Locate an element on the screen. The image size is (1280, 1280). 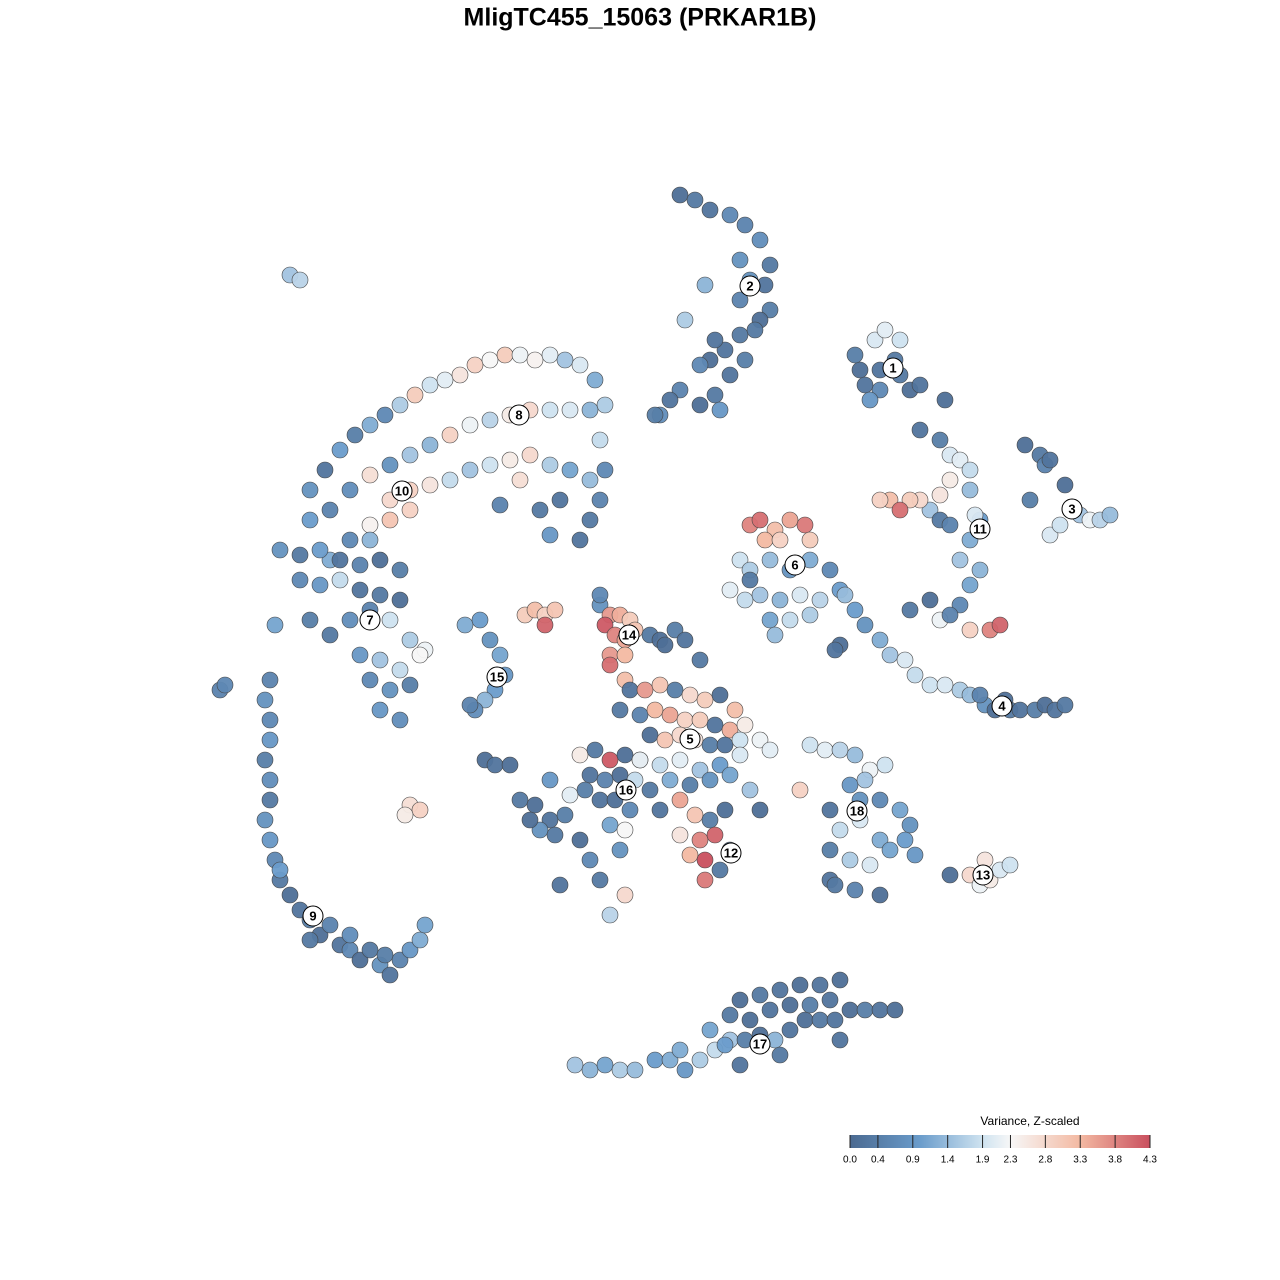
colorbar-tick-label: 2.8 is located at coordinates (1045, 1160).